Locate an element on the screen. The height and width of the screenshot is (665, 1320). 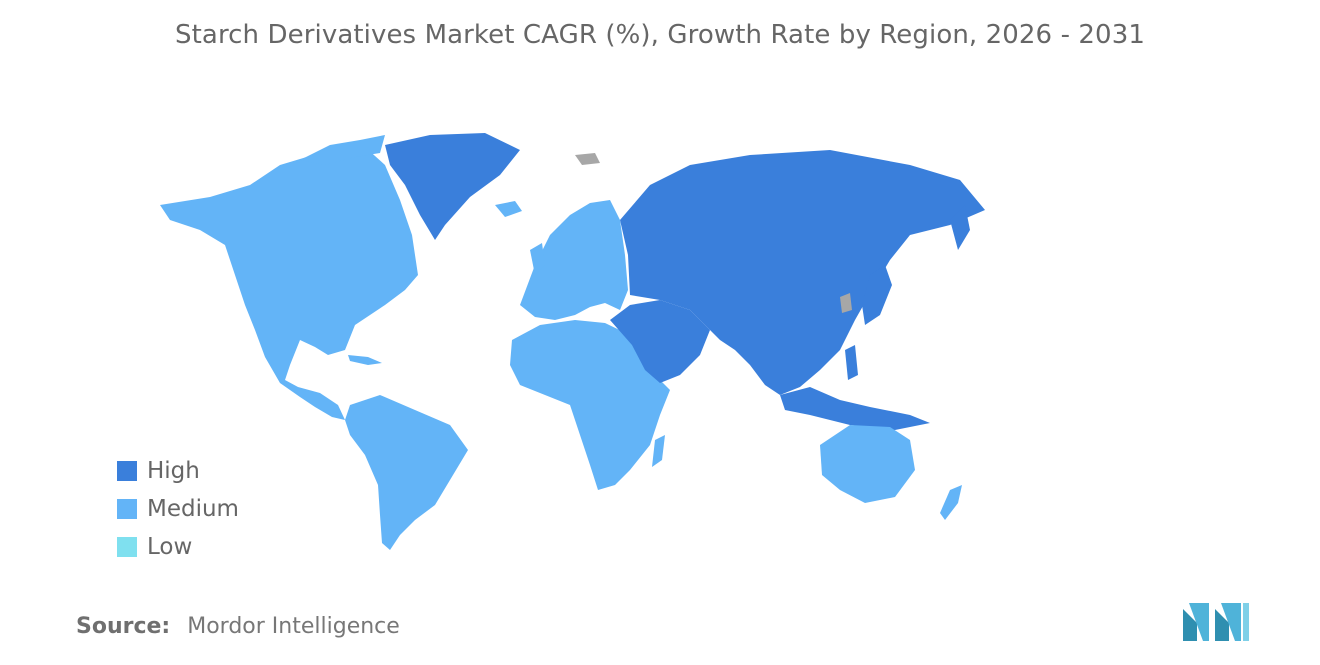
legend-label-high: High is located at coordinates (173, 471).